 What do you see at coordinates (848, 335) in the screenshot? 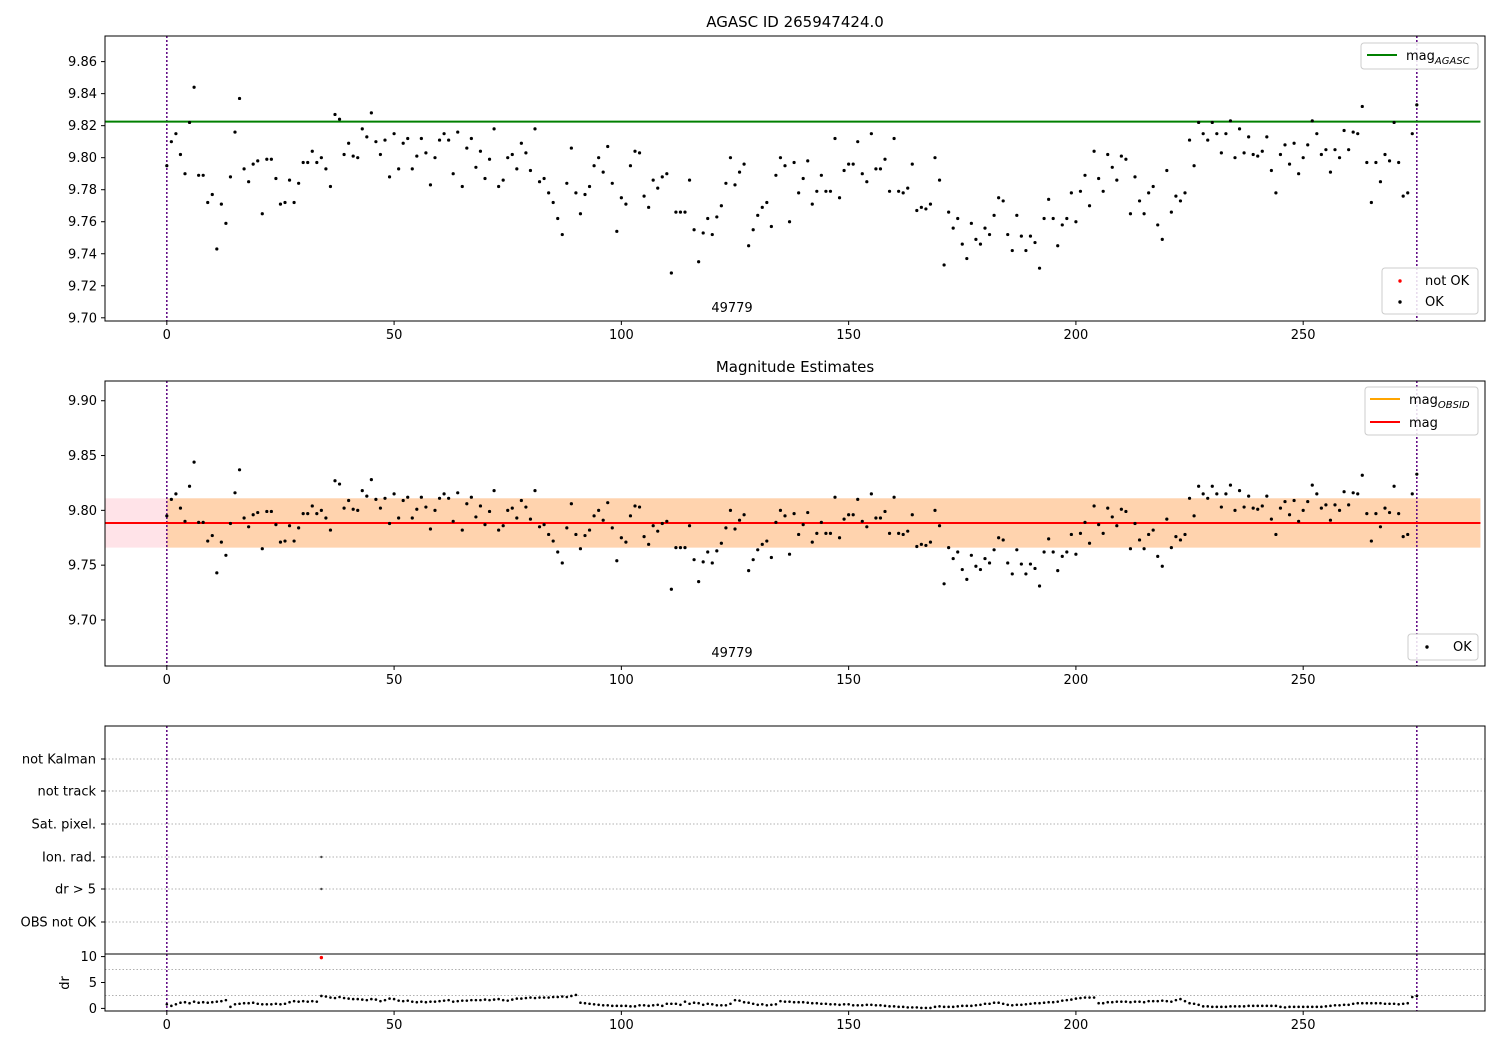
I see `p1-xtick-label-150: 150` at bounding box center [848, 335].